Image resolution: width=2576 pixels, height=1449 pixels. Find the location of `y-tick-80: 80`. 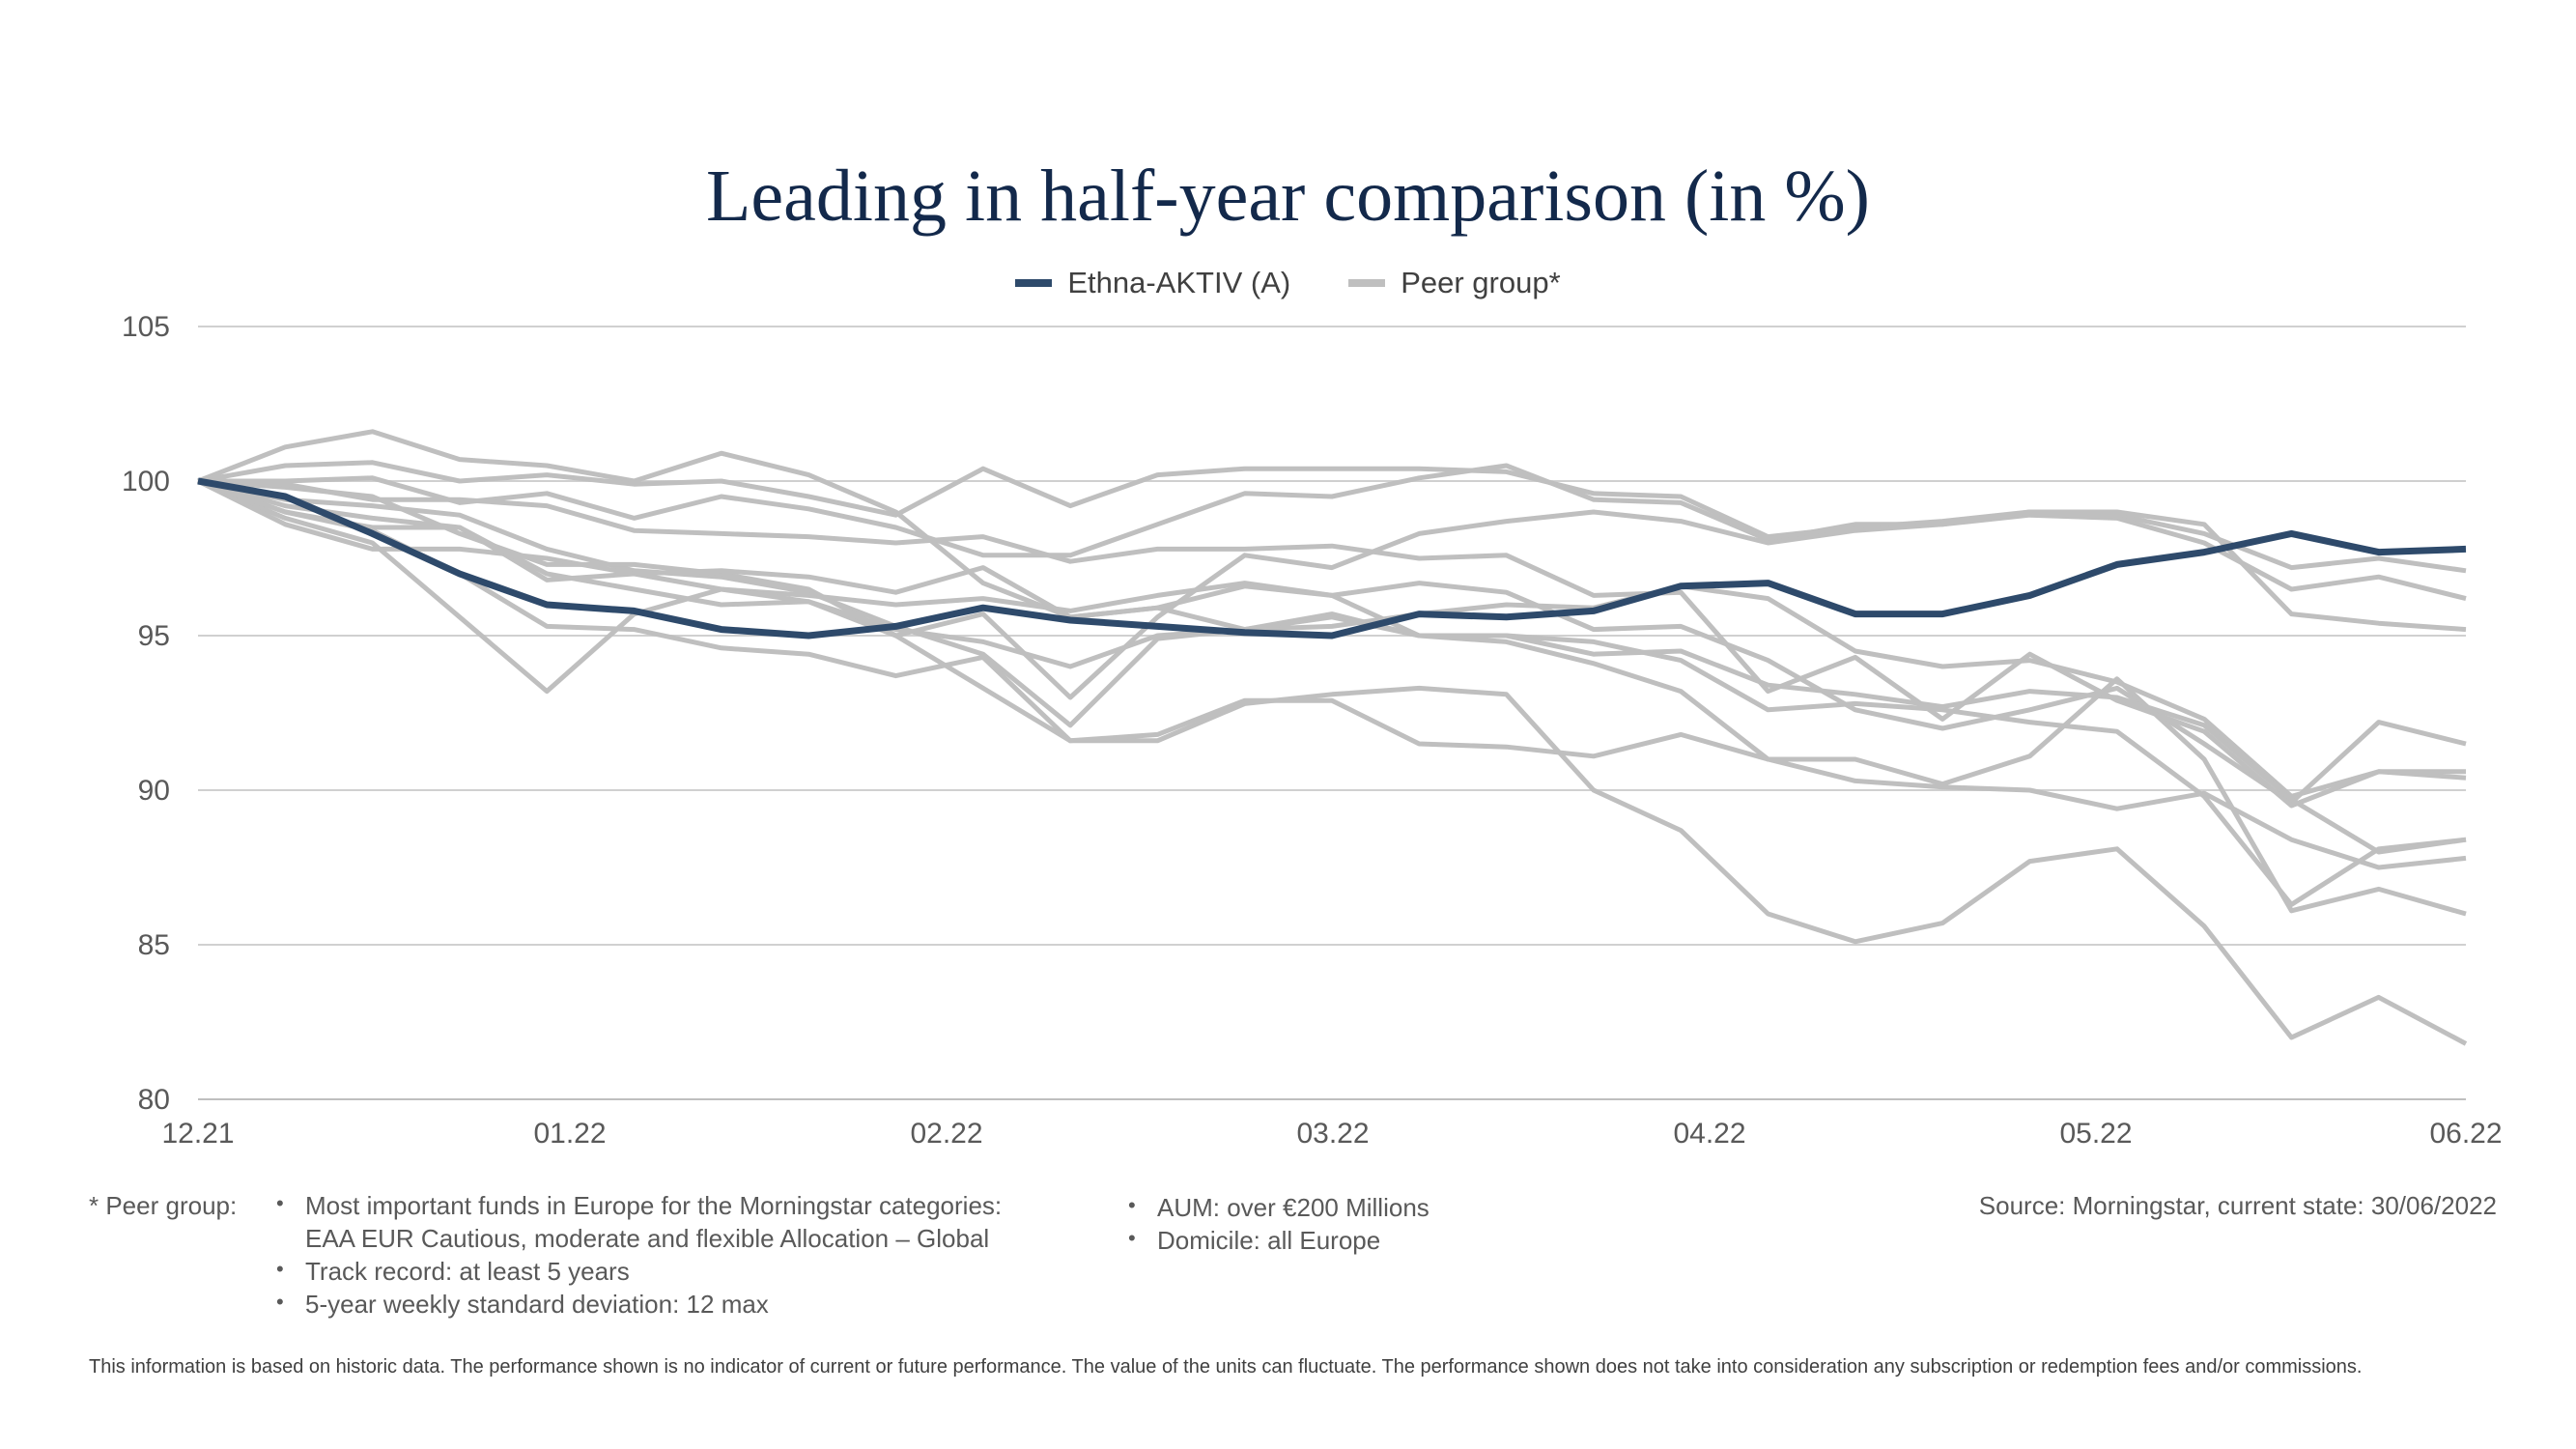

y-tick-80: 80 is located at coordinates (154, 1100).